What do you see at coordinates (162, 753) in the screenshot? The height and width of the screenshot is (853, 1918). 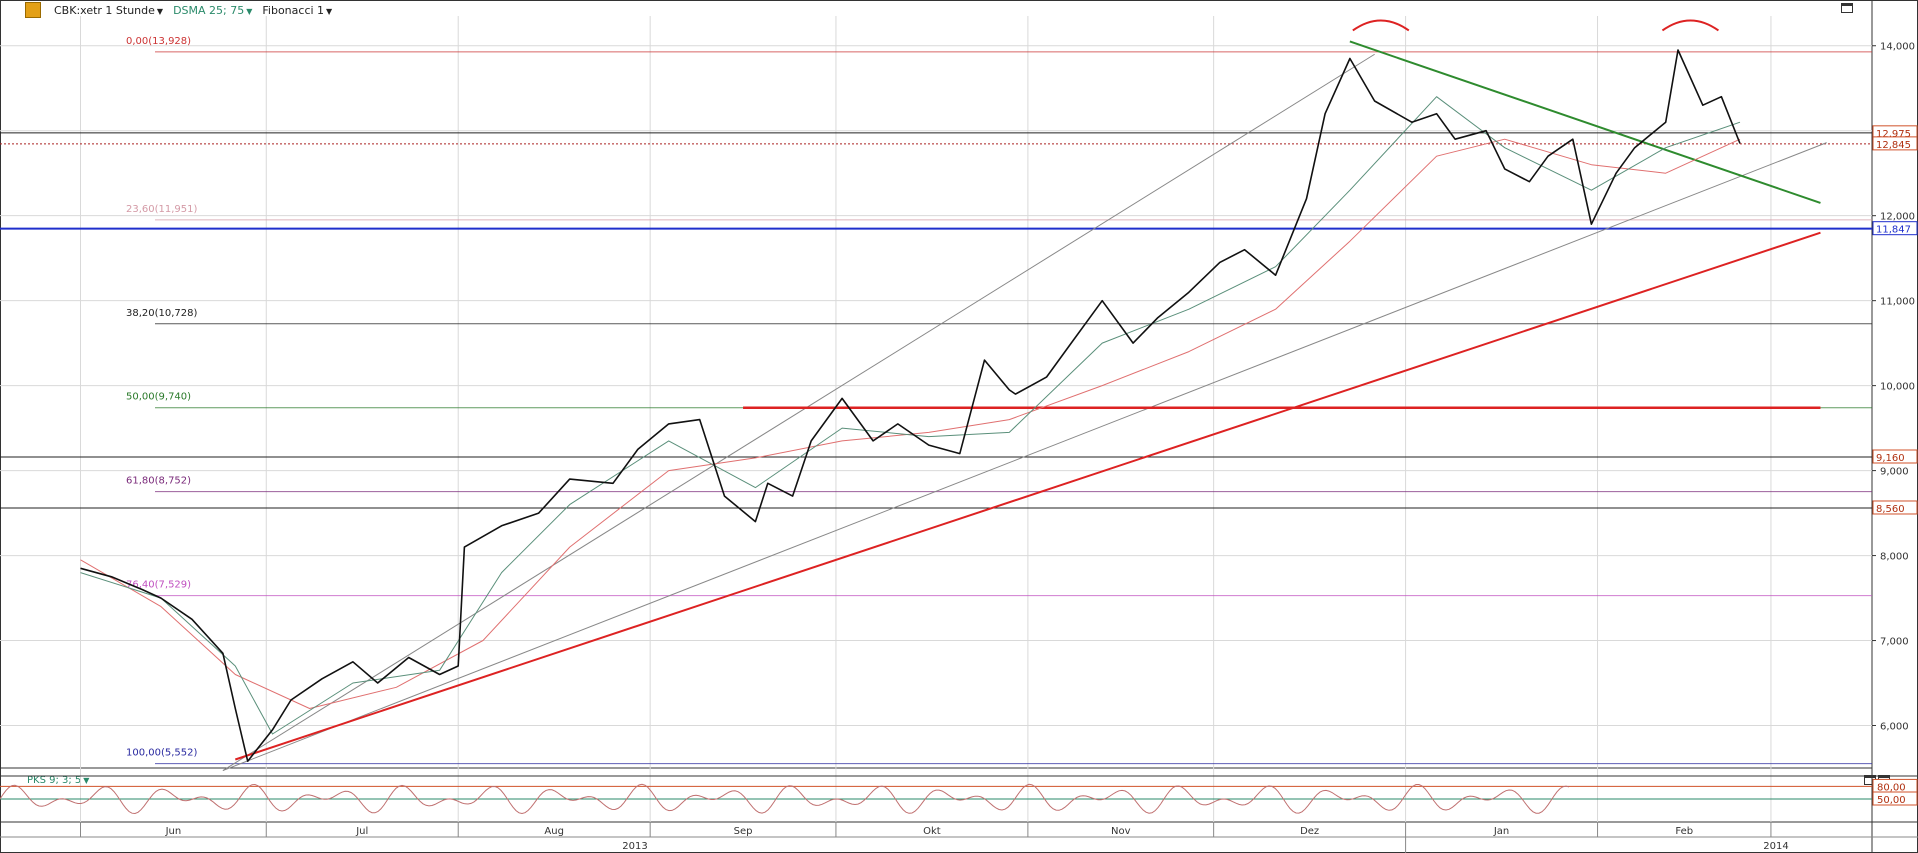 I see `fib-label: 100,00(5,552)` at bounding box center [162, 753].